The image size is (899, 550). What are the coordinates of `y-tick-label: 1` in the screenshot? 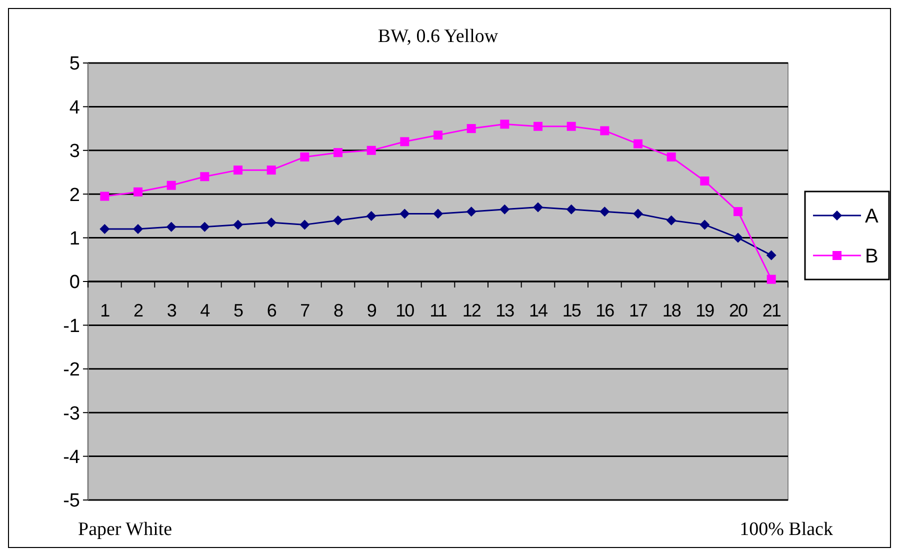 It's located at (74, 239).